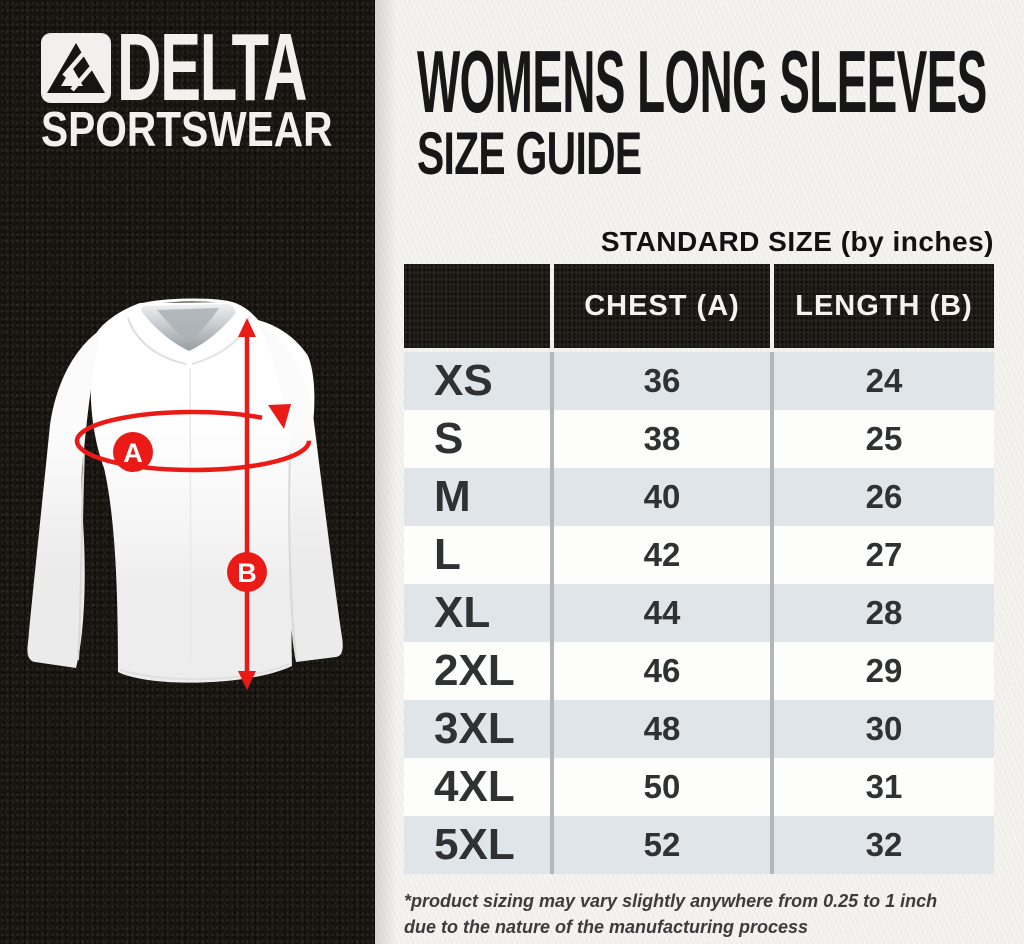 The height and width of the screenshot is (944, 1024). Describe the element at coordinates (662, 787) in the screenshot. I see `chest-value: 50` at that location.